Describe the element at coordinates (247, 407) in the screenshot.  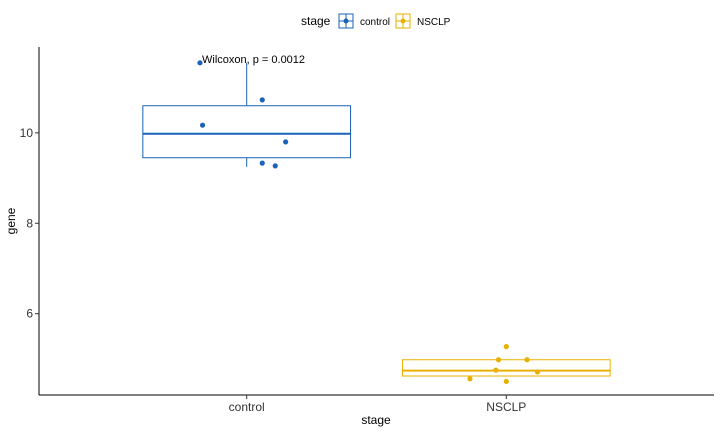
I see `x-tick-label-control: control` at that location.